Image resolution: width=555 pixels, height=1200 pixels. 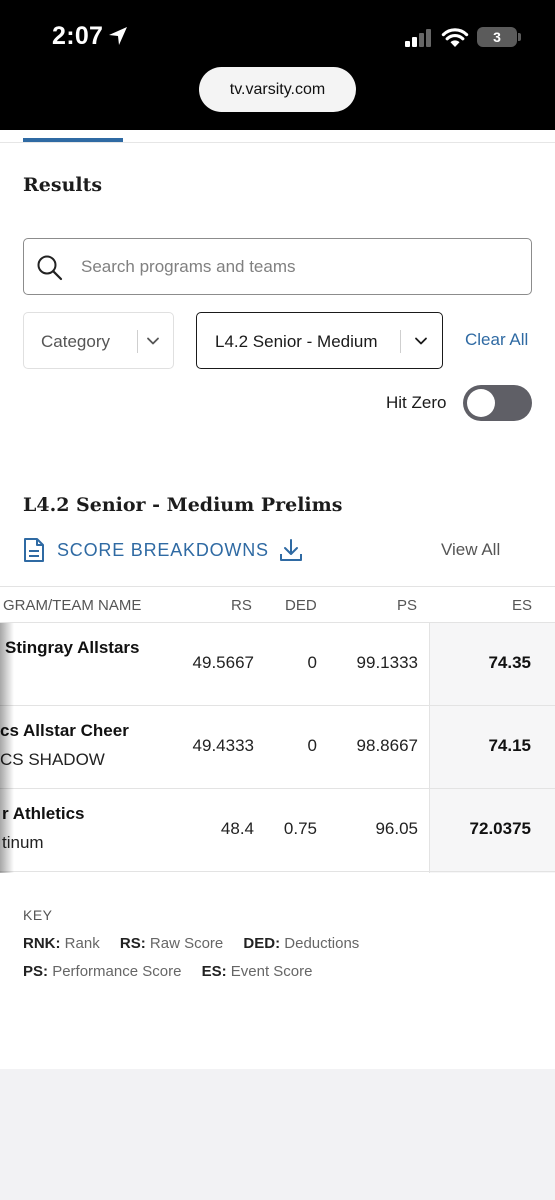 I want to click on es-column-background, so click(x=492, y=729).